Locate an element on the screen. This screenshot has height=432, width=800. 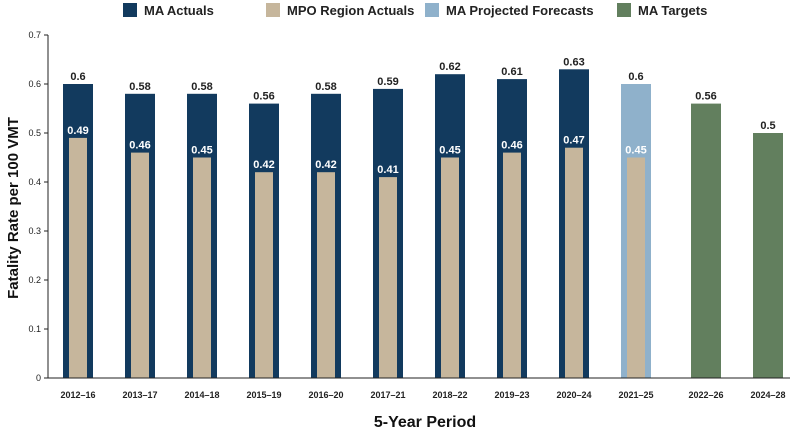
y-tick-label: 0.3 is located at coordinates (34, 231).